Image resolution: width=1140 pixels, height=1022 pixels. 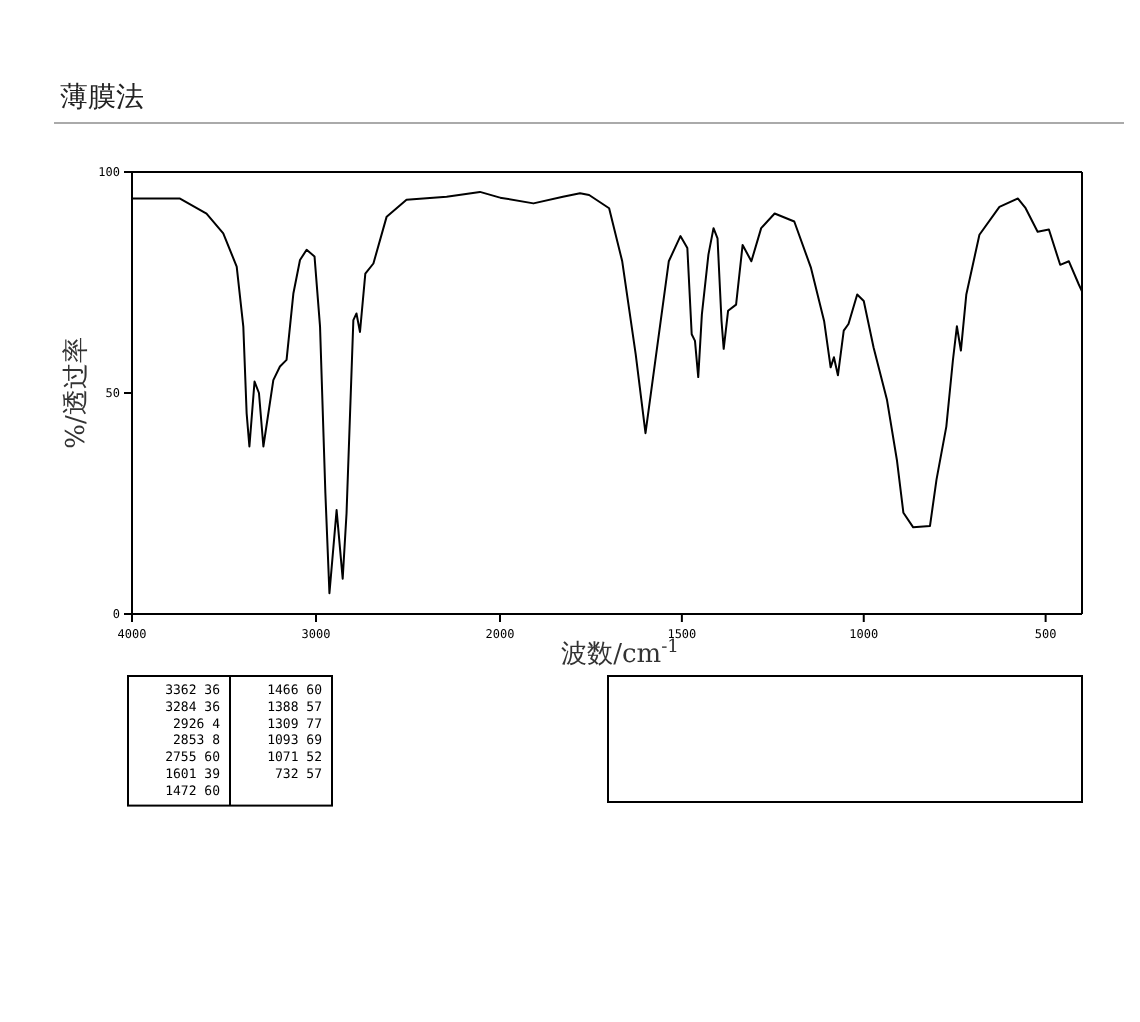 I want to click on x-axis-title: 波数/cm$^{-1}$, so click(x=620, y=654).